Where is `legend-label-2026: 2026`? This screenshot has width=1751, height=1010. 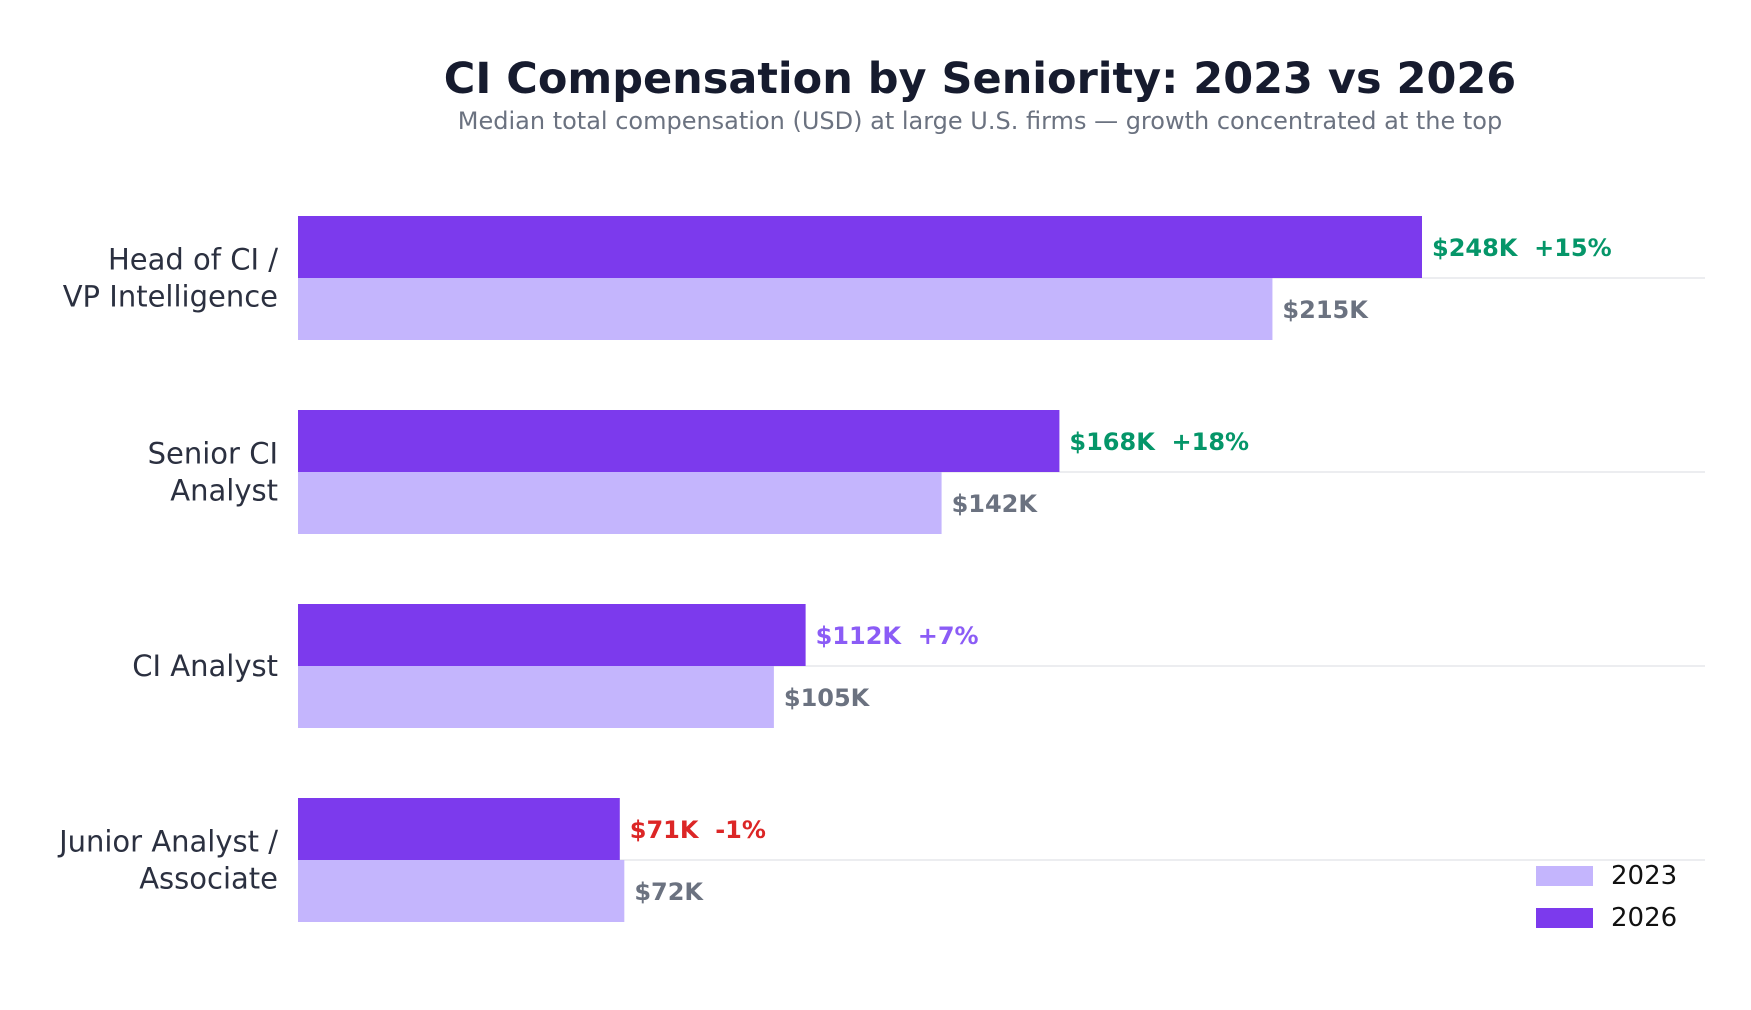 legend-label-2026: 2026 is located at coordinates (1644, 918).